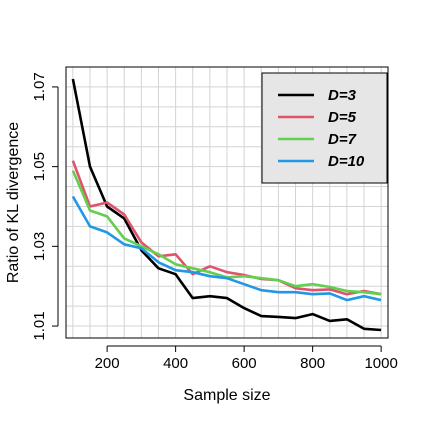  Describe the element at coordinates (107, 363) in the screenshot. I see `x-tick-label: 200` at that location.